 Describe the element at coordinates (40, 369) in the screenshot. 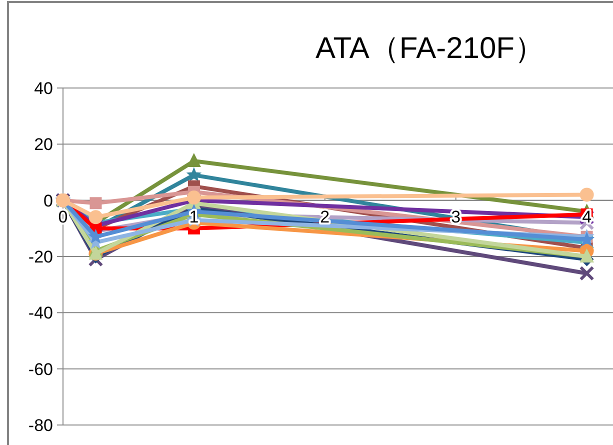

I see `y-tick-label: -60` at that location.